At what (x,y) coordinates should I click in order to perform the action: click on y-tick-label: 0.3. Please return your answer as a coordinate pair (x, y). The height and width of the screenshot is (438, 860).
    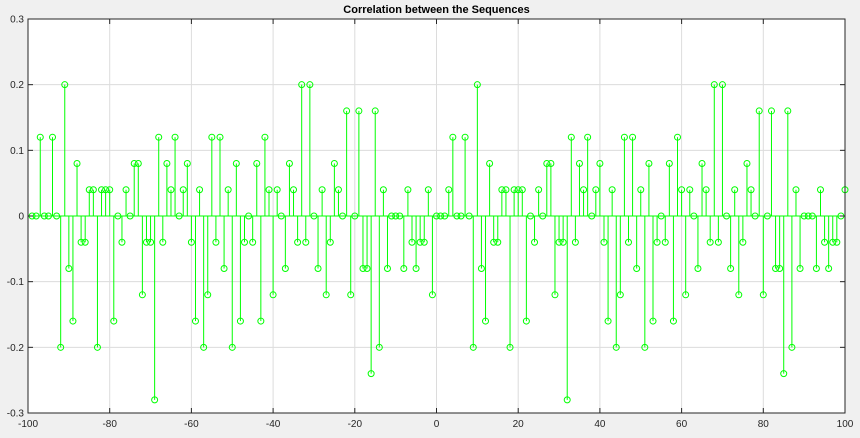
    Looking at the image, I should click on (17, 20).